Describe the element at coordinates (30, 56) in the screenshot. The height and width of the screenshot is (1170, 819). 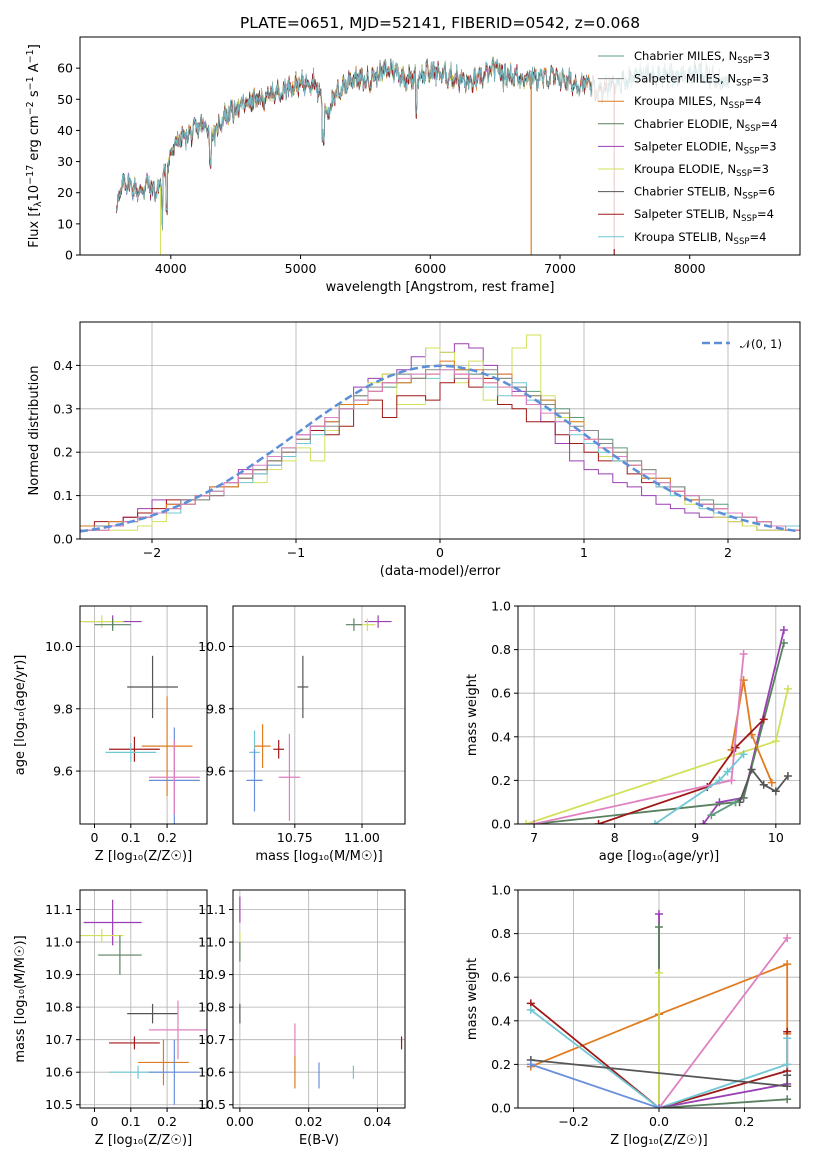
I see `y-axis-label-part: −1` at that location.